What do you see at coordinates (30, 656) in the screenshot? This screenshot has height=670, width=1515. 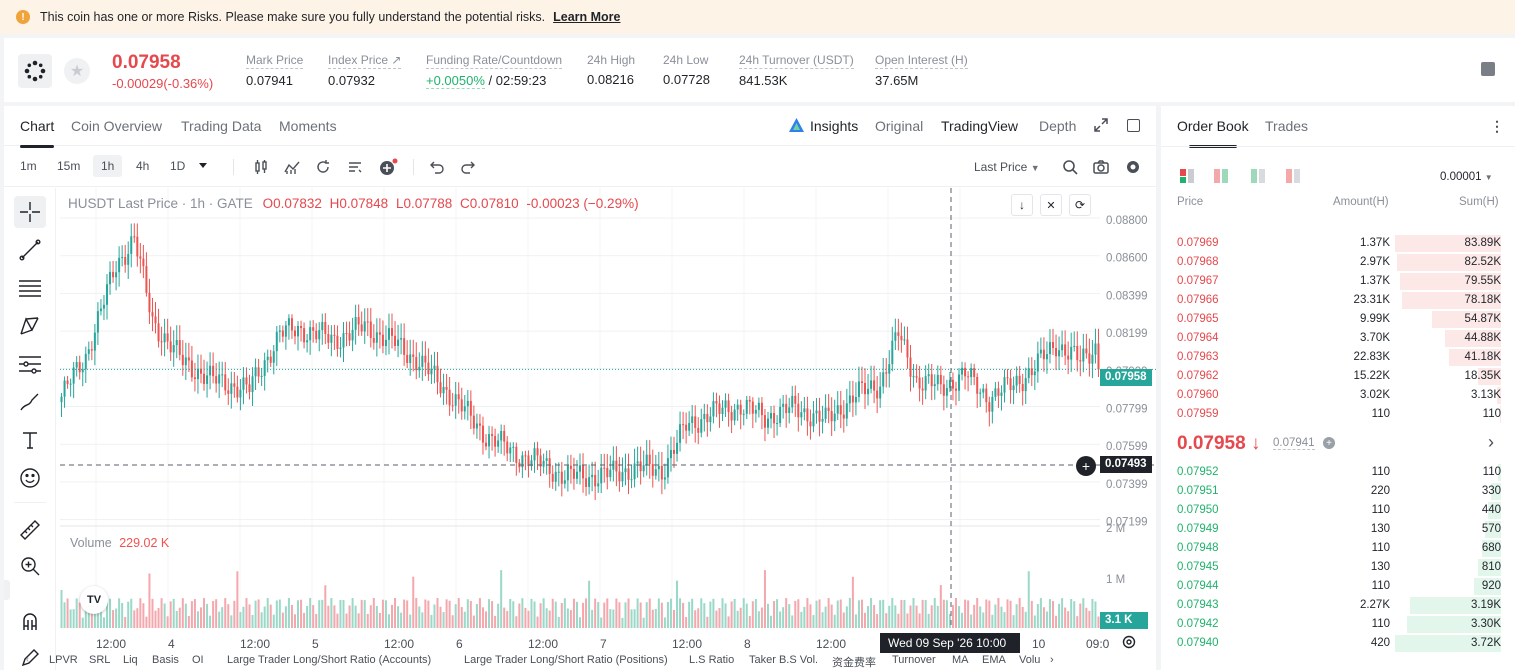 I see `pencil-lock-icon` at bounding box center [30, 656].